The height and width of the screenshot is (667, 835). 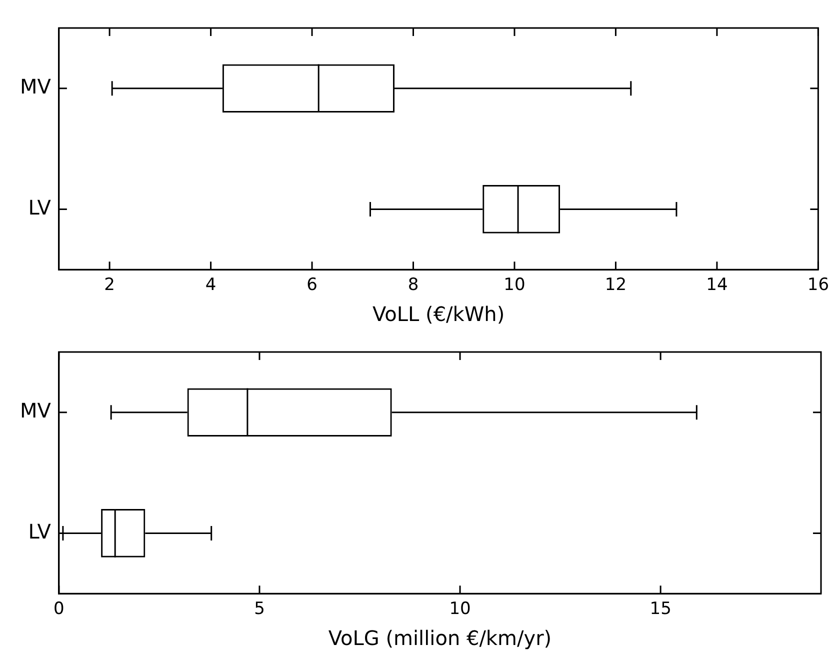 What do you see at coordinates (210, 285) in the screenshot?
I see `x-tick-label: 4` at bounding box center [210, 285].